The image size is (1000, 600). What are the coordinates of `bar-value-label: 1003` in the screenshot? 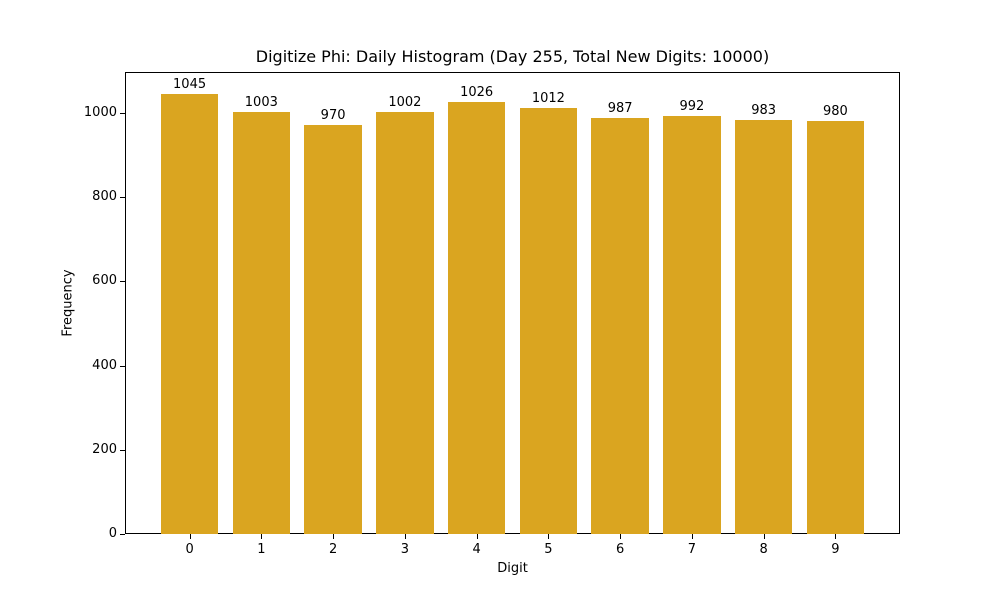 It's located at (261, 102).